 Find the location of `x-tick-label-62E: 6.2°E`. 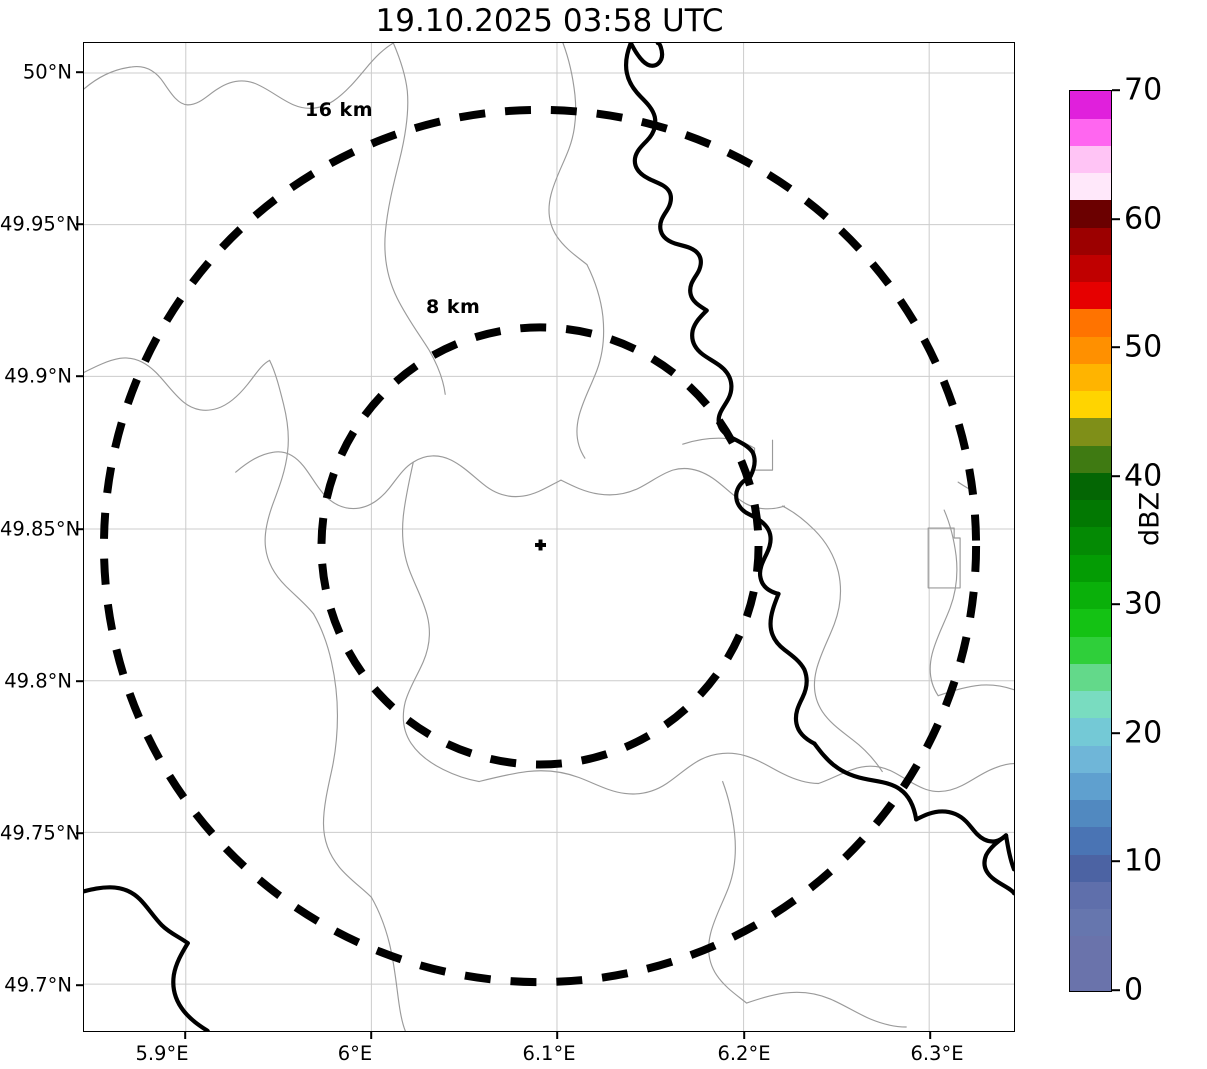

x-tick-label-62E: 6.2°E is located at coordinates (744, 1053).